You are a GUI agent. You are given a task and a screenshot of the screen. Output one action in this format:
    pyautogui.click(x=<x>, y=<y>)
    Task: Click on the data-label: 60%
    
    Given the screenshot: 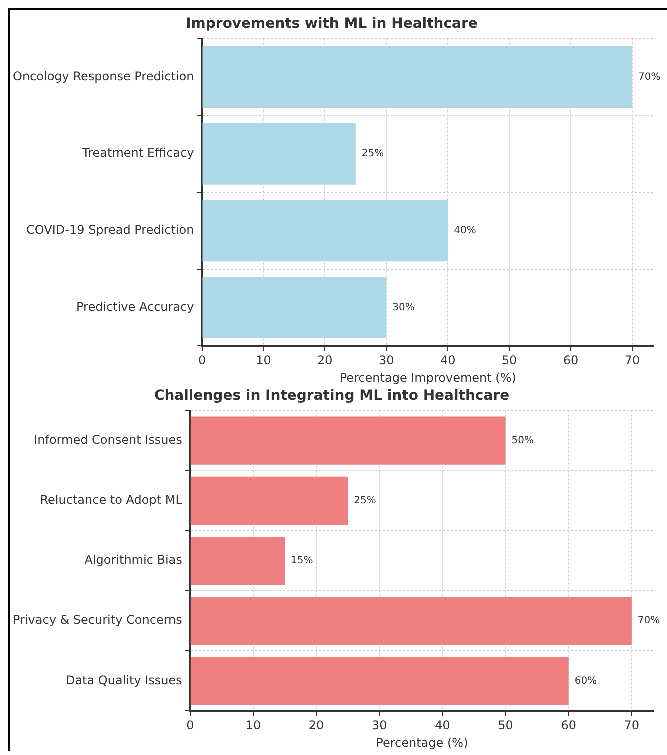 What is the action you would take?
    pyautogui.click(x=586, y=681)
    